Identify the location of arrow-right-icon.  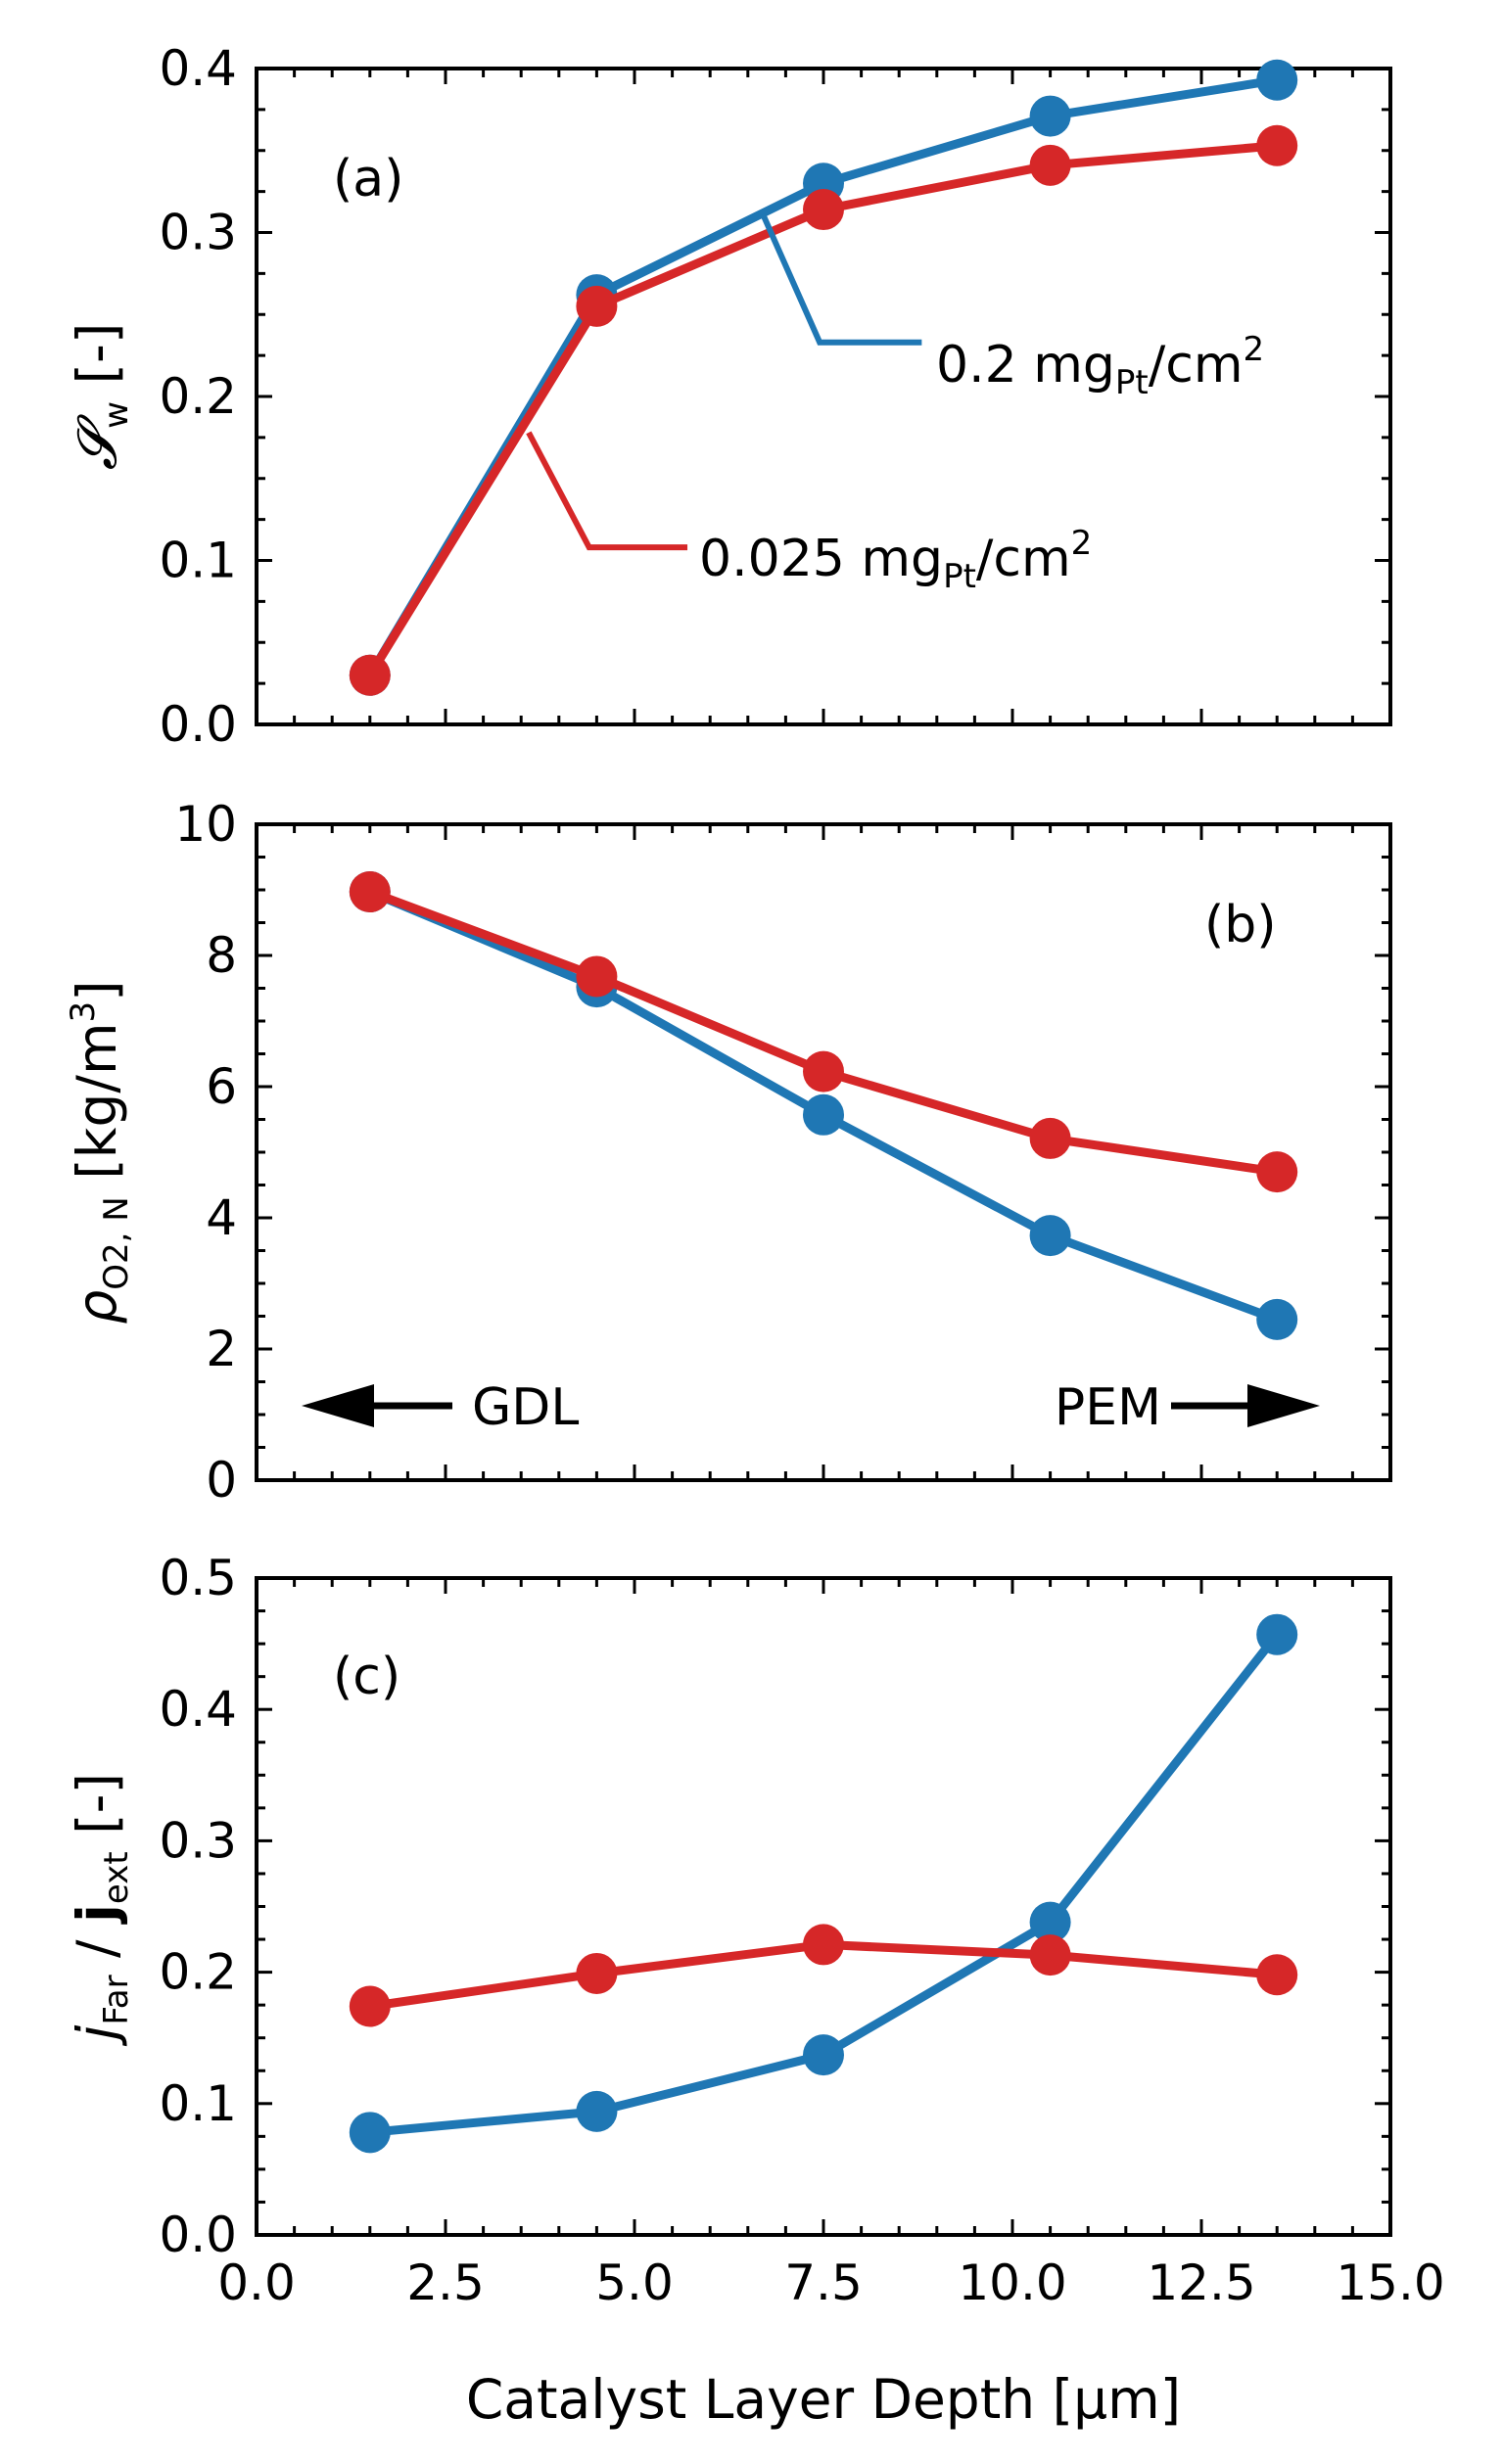
(1283, 1405).